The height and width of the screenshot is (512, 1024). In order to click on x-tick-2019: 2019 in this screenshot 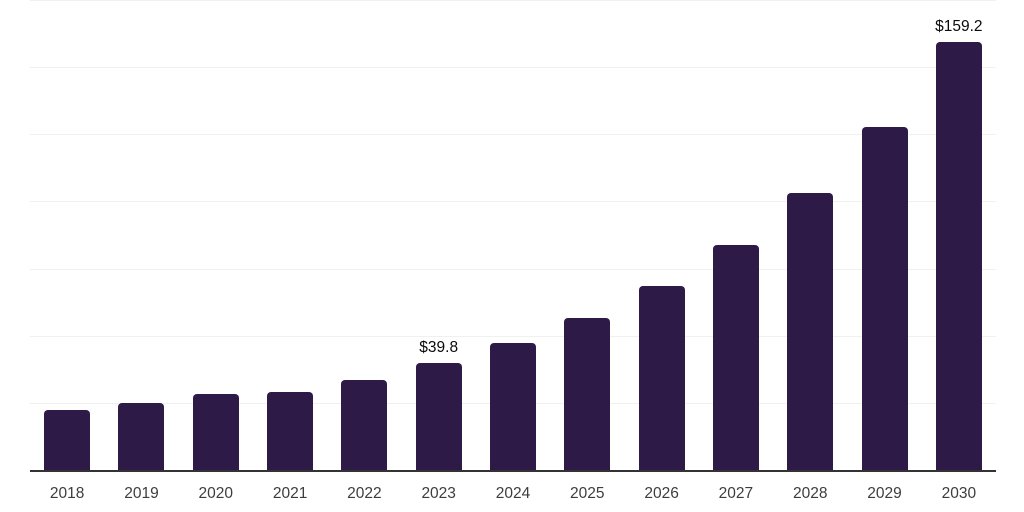, I will do `click(141, 493)`.